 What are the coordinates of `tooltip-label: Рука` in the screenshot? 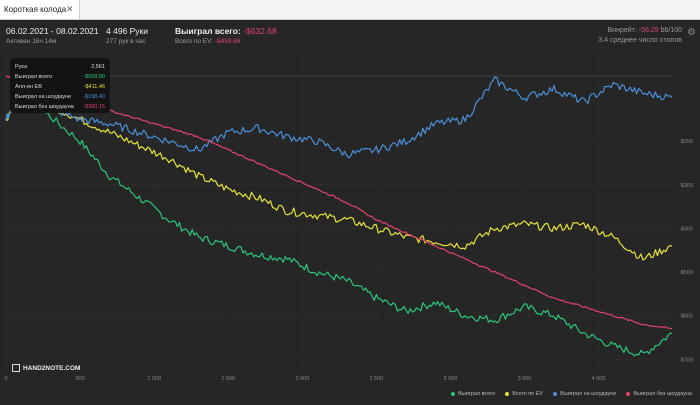 It's located at (21, 67).